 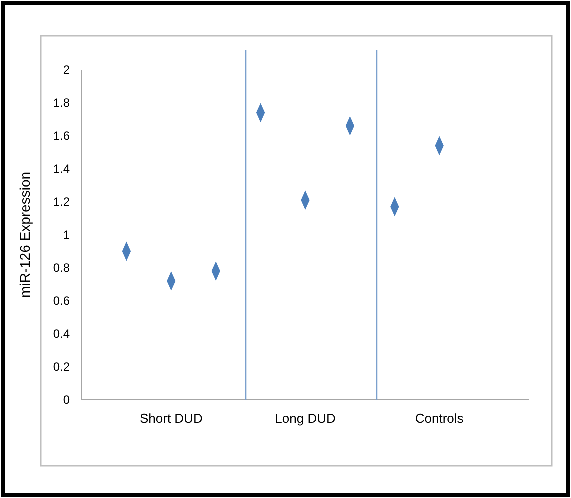 I want to click on y-tick-label: 2, so click(x=66, y=69).